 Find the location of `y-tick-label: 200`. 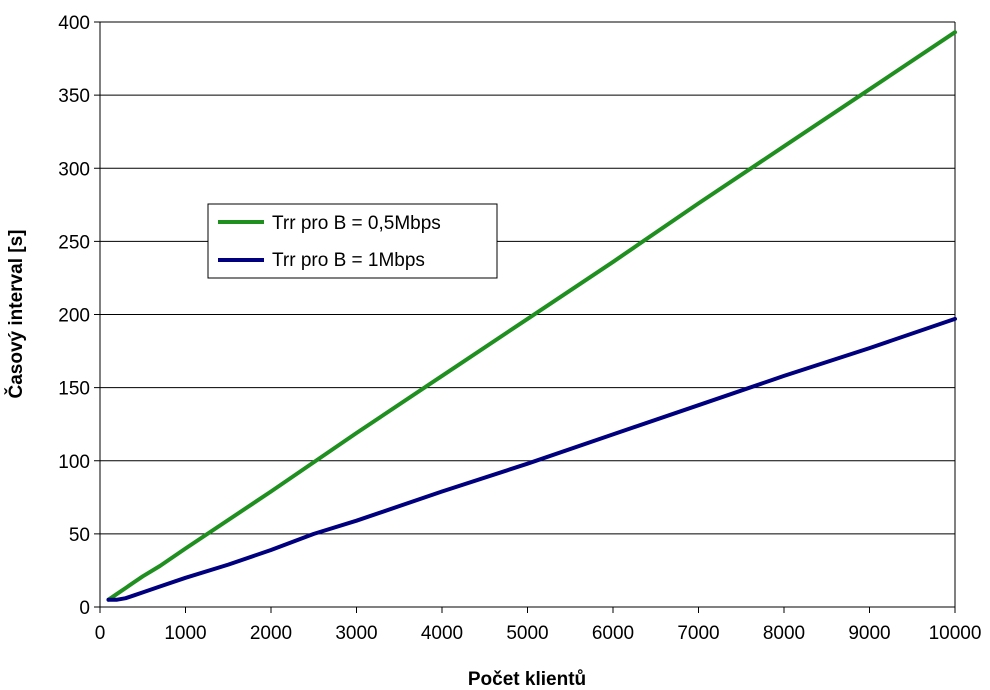

y-tick-label: 200 is located at coordinates (74, 316).